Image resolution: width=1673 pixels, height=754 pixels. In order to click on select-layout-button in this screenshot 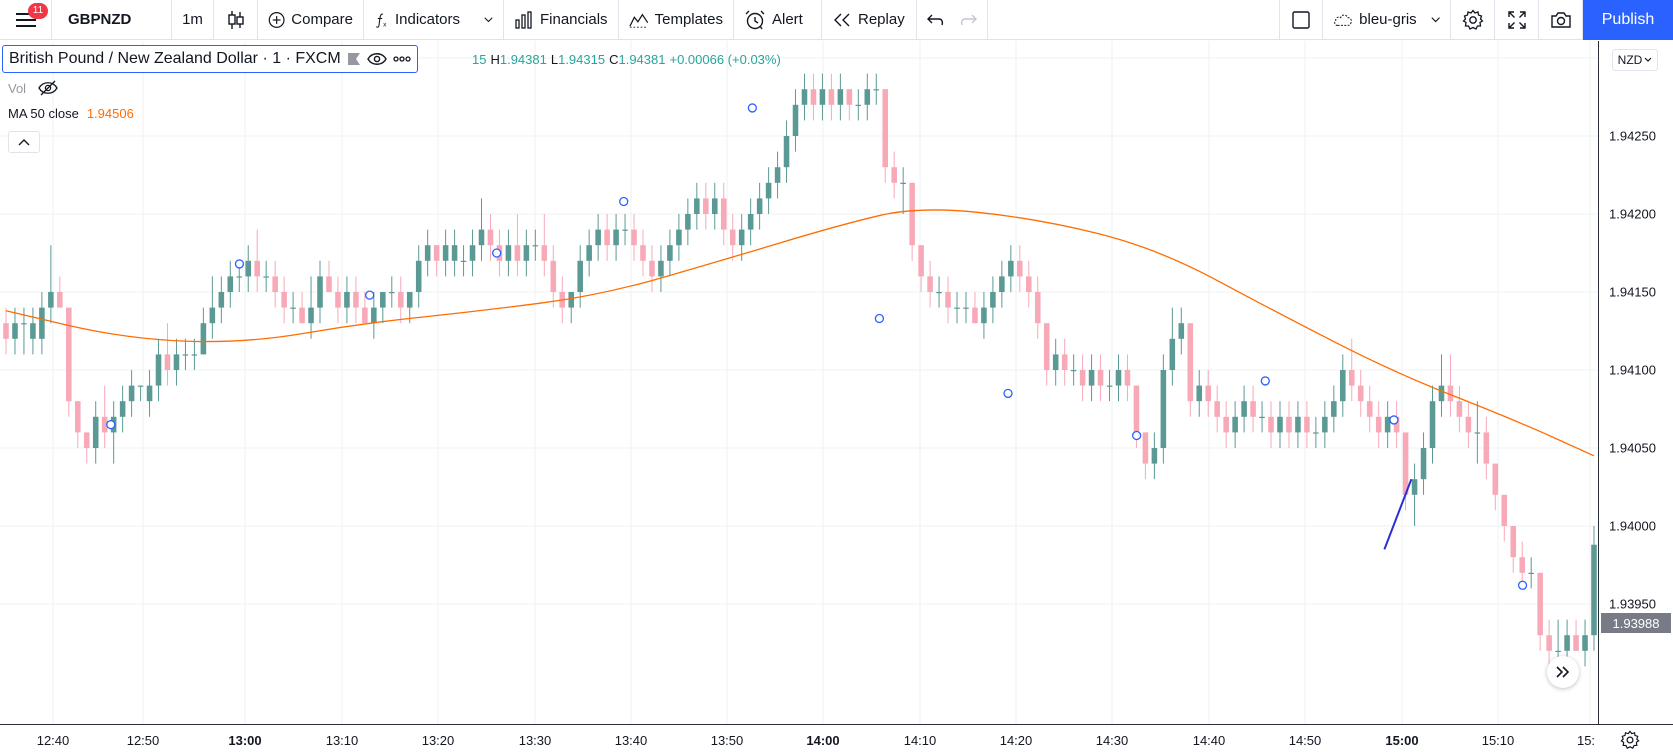, I will do `click(1301, 20)`.